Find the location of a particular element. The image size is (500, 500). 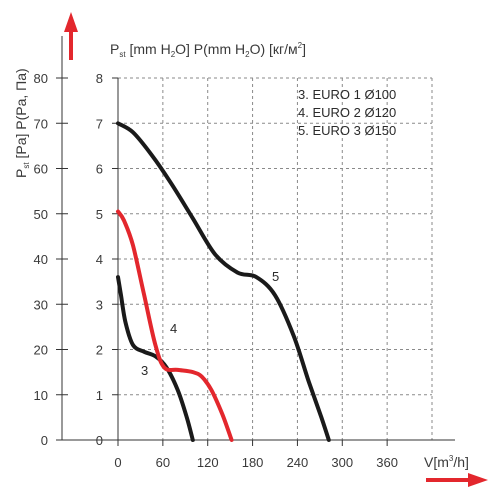

inner-y-tick-label: 3 is located at coordinates (99, 304).